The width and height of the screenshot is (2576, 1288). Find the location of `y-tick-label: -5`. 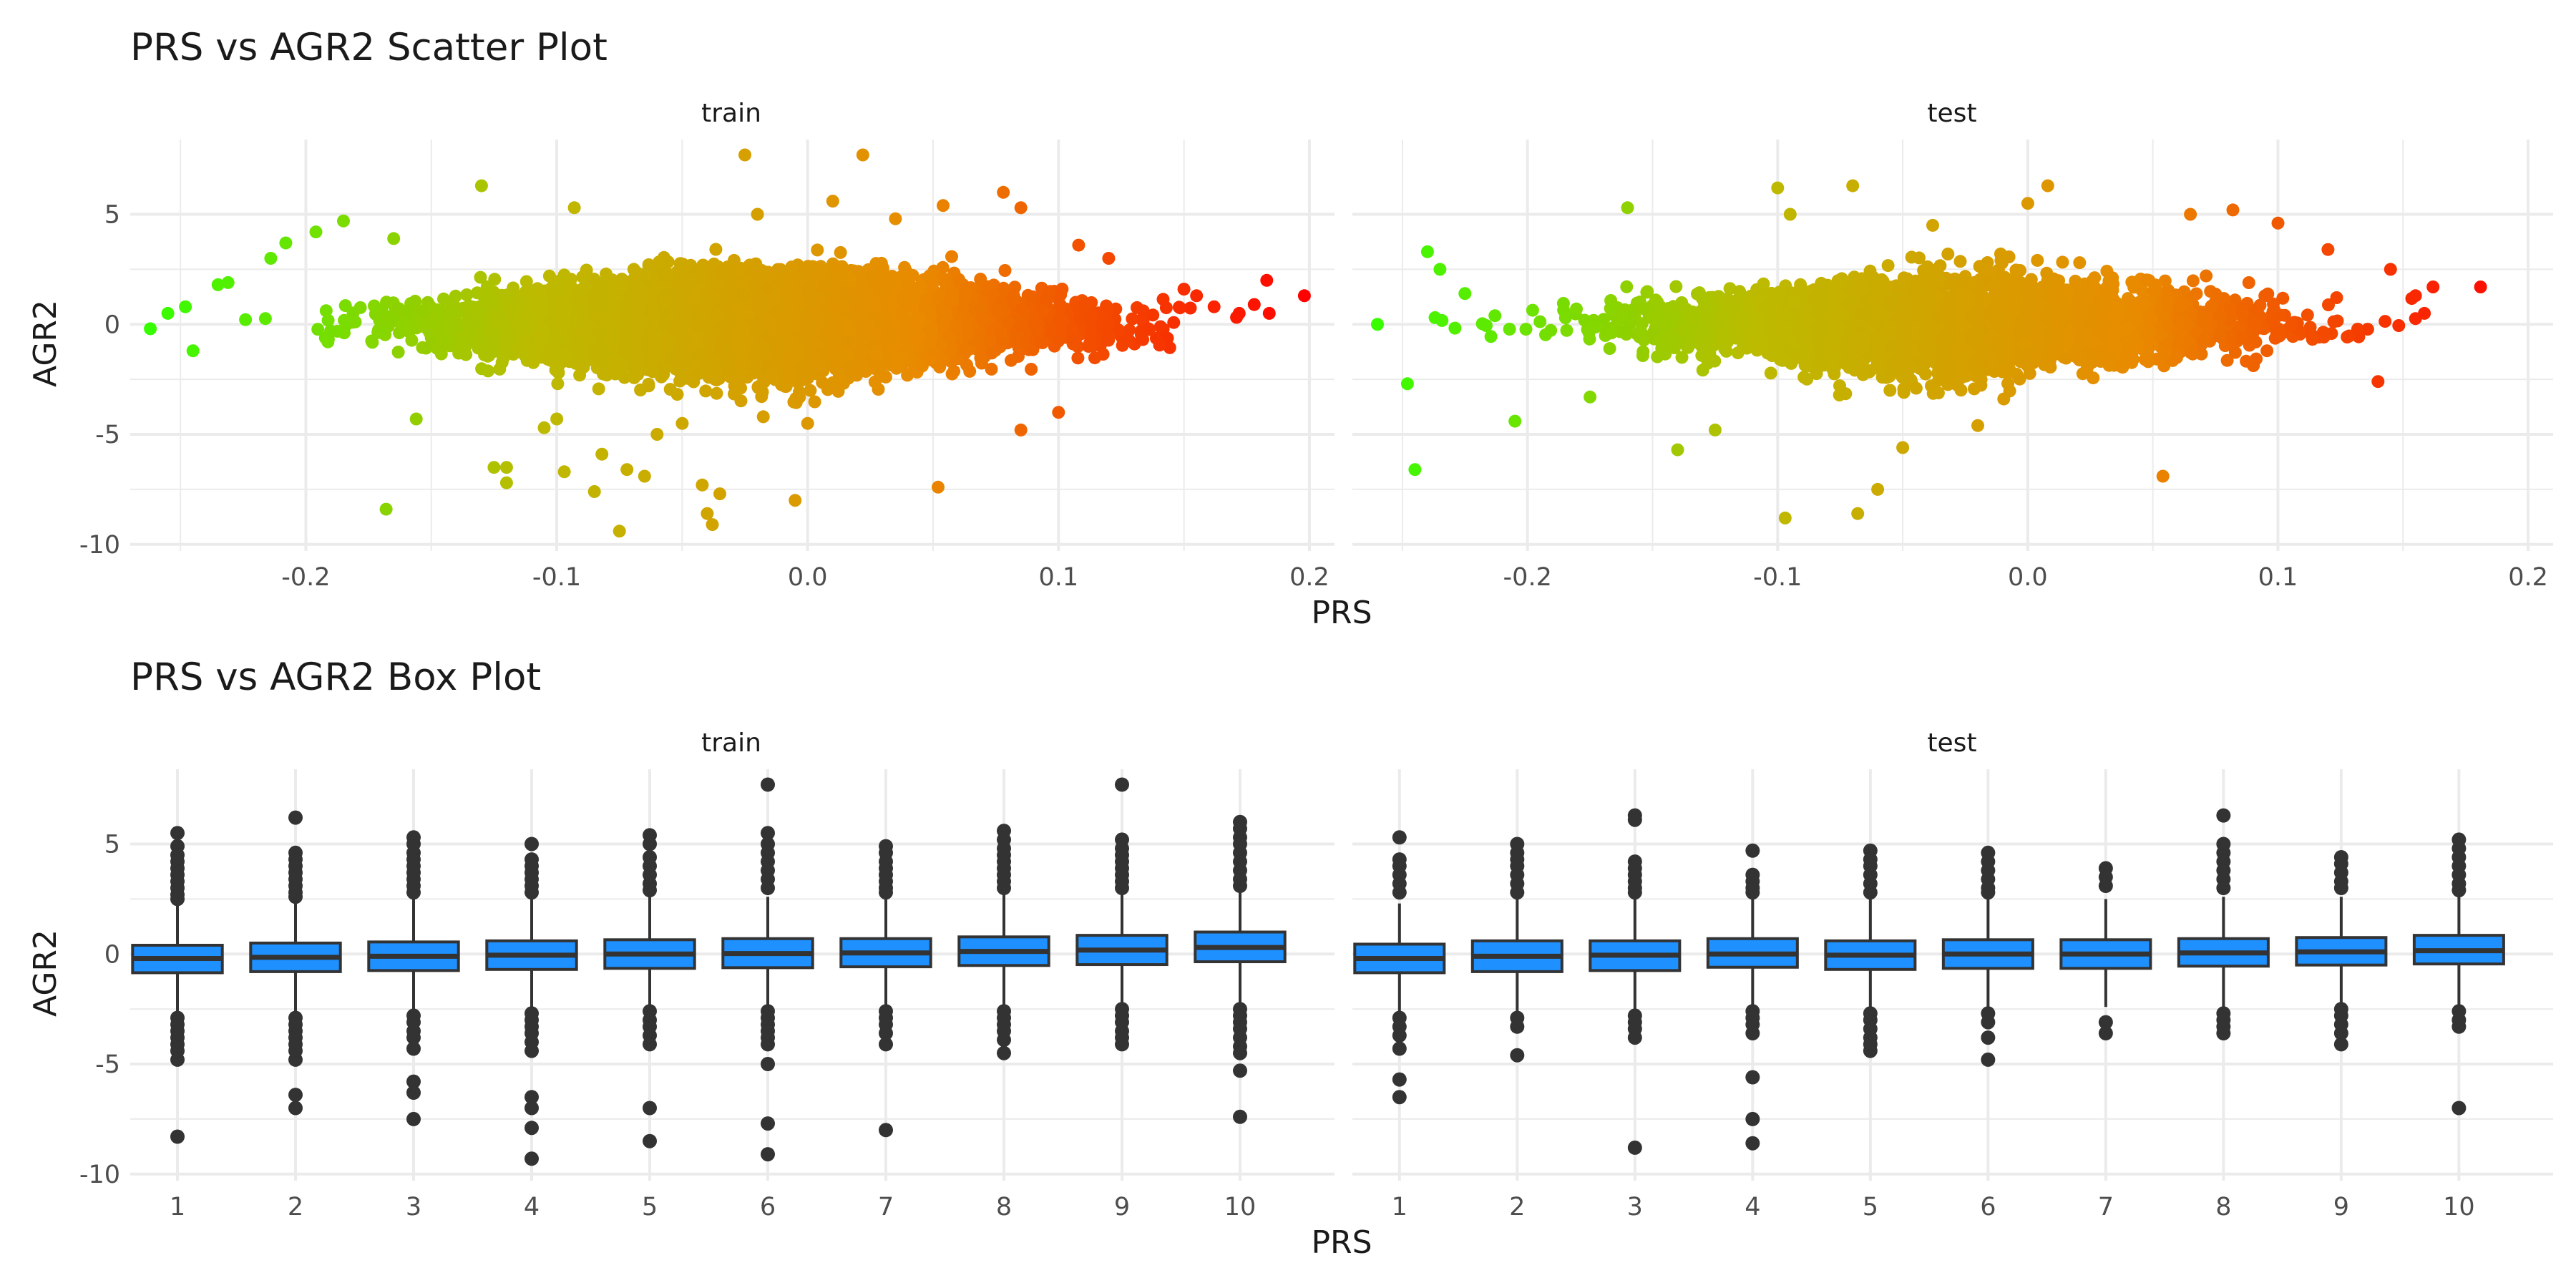

y-tick-label: -5 is located at coordinates (107, 435).